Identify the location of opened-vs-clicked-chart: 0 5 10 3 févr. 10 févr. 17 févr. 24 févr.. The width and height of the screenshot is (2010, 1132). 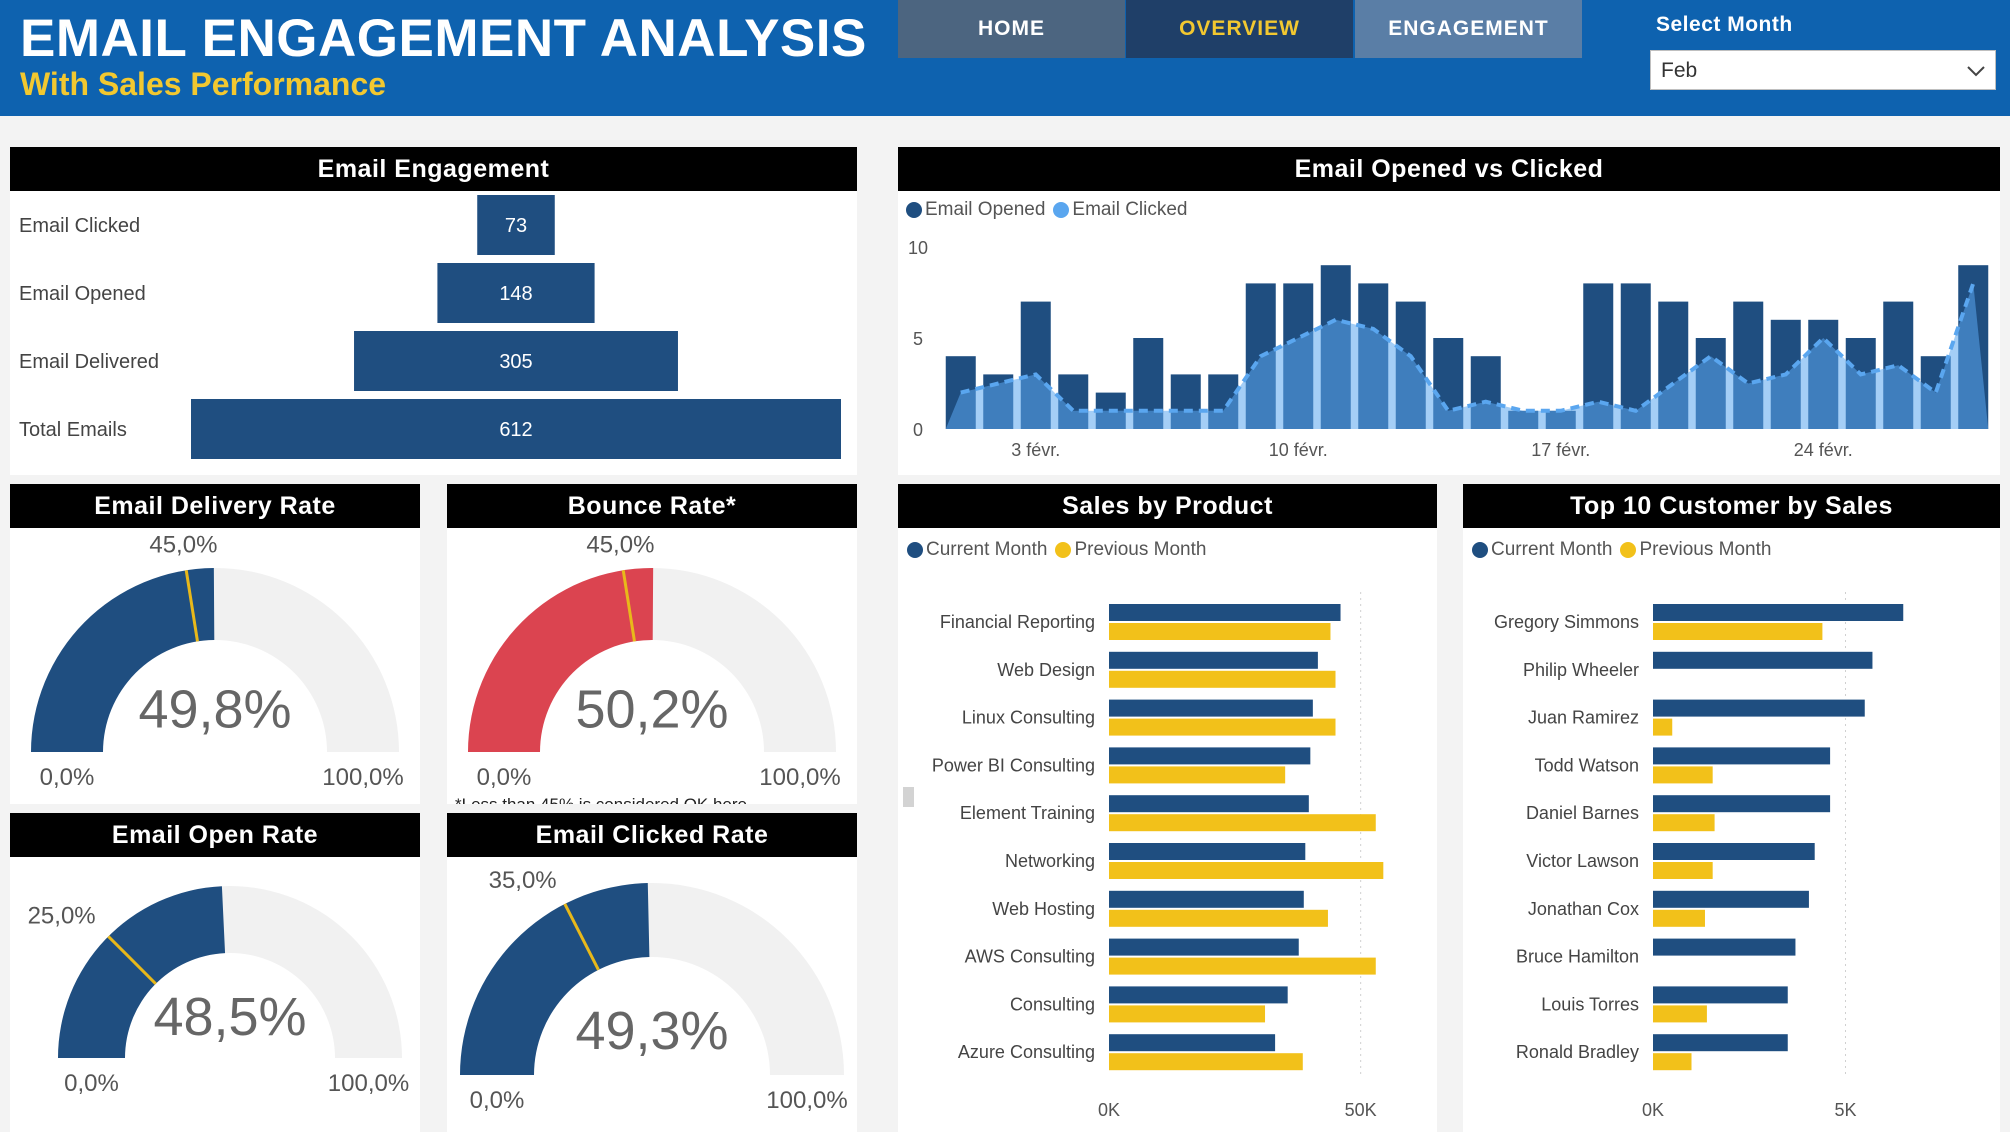
(1448, 349).